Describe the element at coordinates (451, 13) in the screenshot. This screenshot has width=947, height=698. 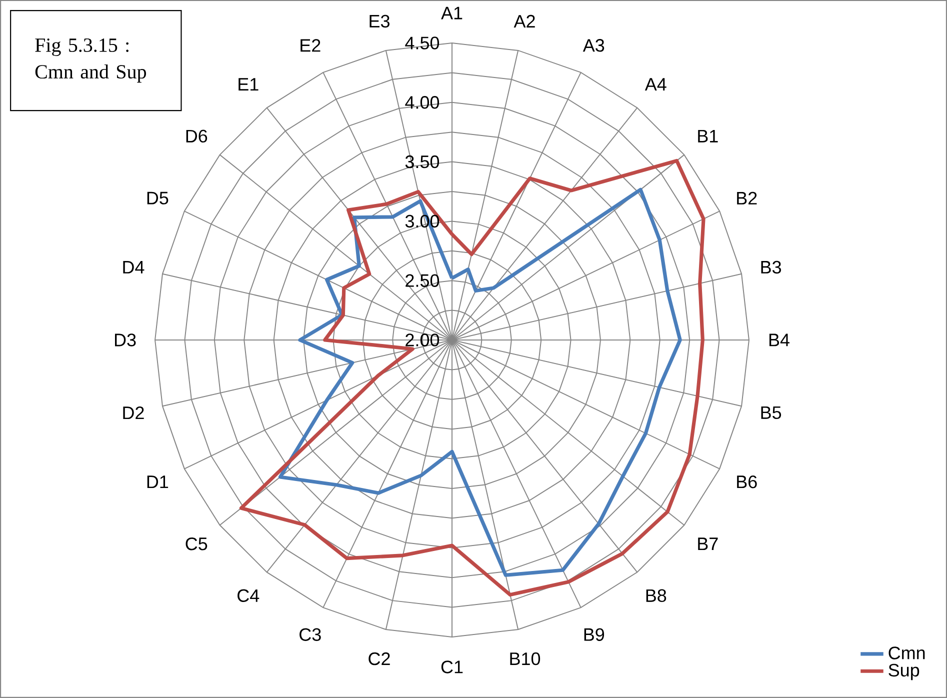
I see `spoke-label: A1` at that location.